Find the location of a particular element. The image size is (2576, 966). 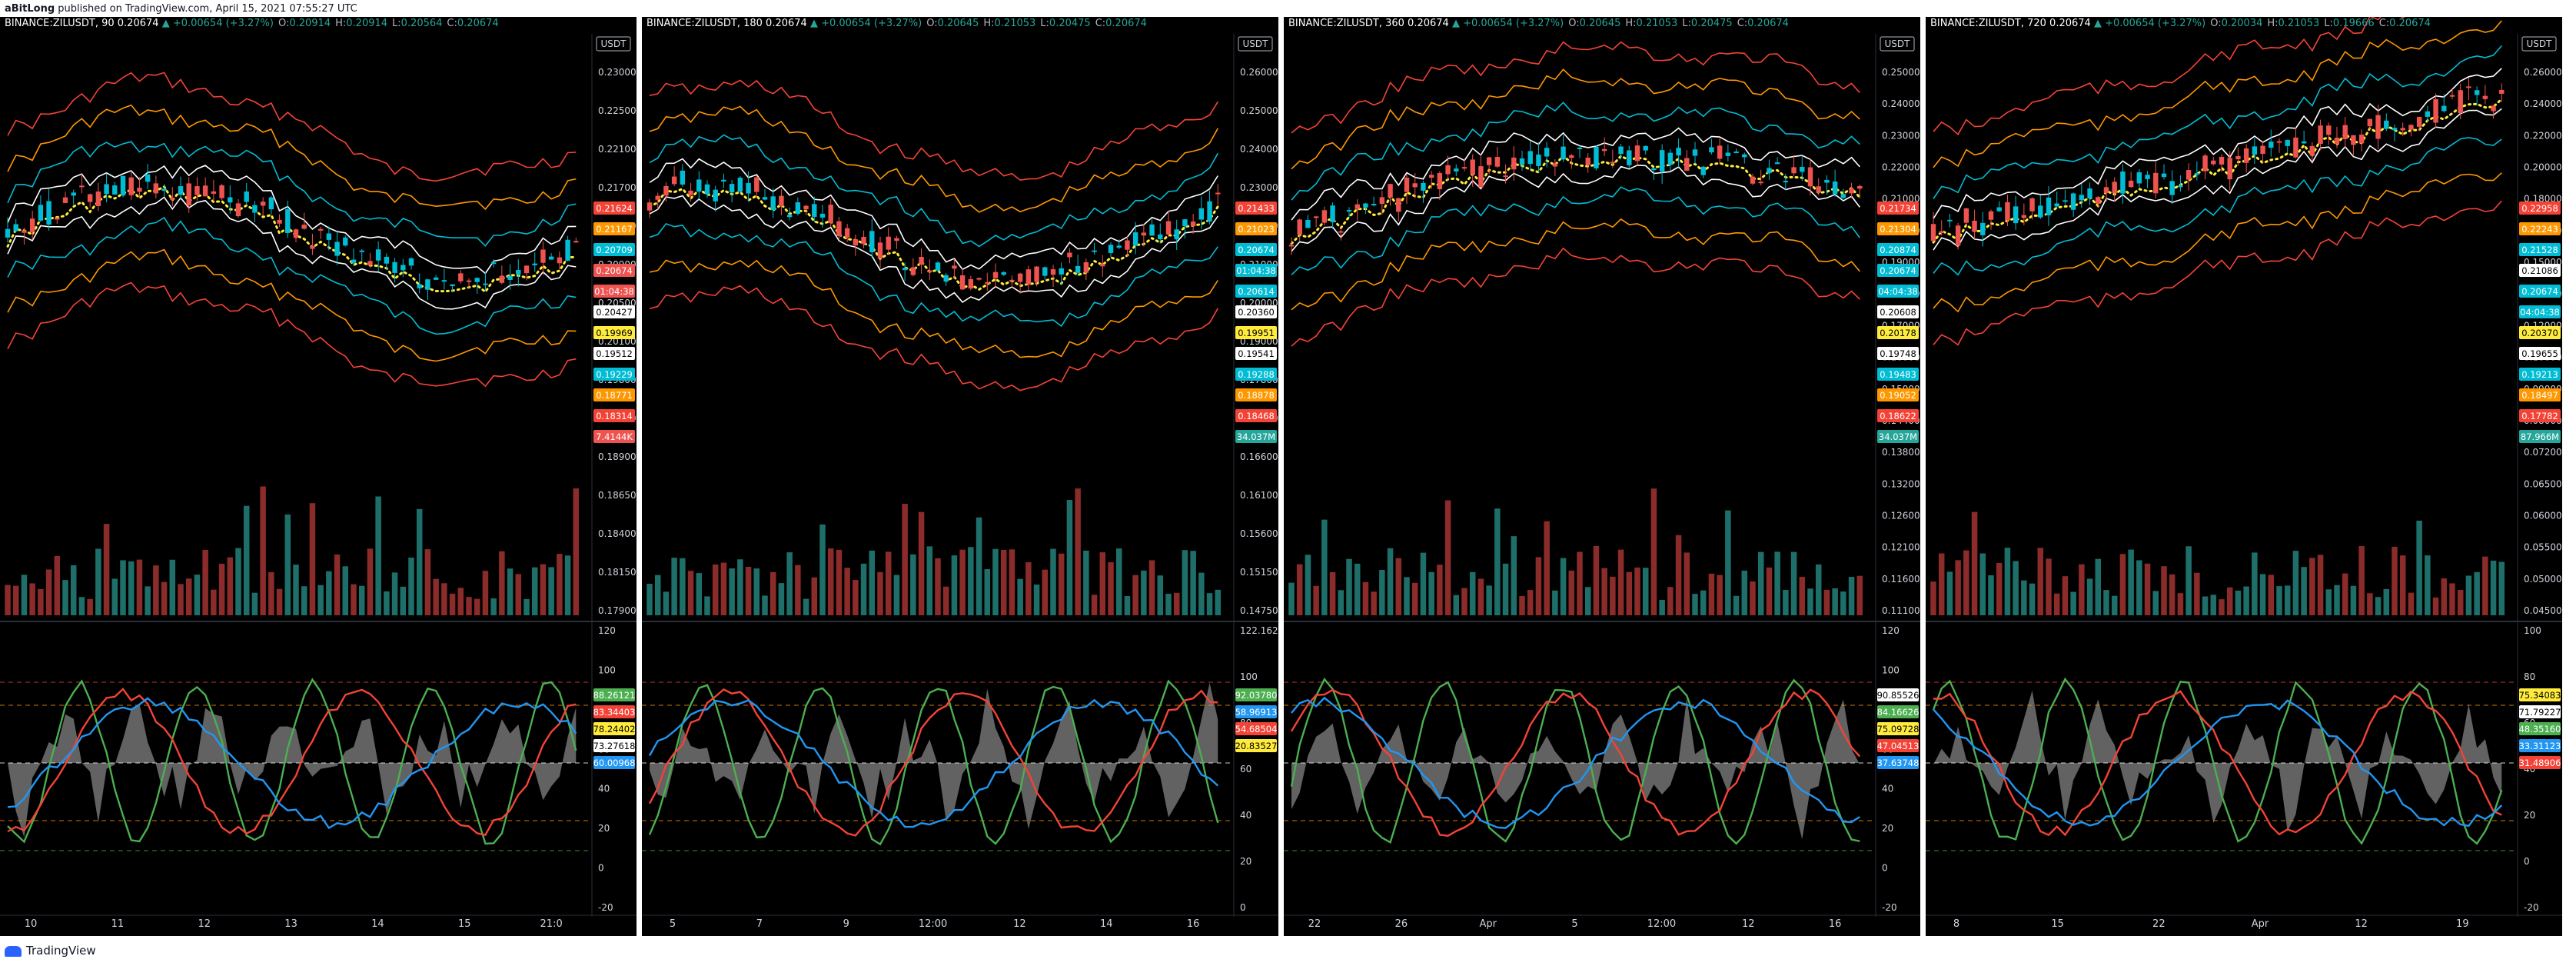

price-tag-text: 0.22958 is located at coordinates (2539, 208).